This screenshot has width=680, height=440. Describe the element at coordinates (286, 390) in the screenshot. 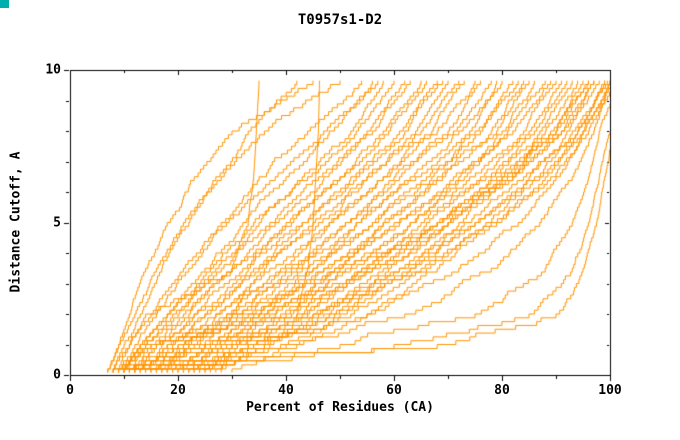

I see `x-tick-label: 40` at that location.